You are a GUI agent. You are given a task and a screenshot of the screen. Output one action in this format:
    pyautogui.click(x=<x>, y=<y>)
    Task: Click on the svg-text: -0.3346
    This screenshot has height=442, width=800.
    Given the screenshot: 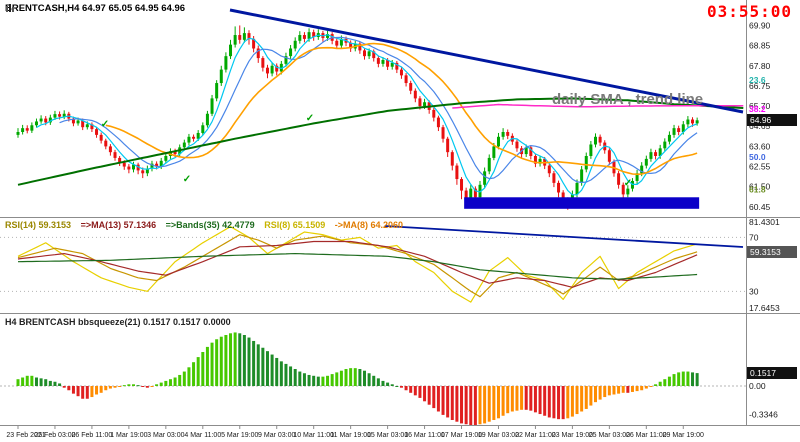 What is the action you would take?
    pyautogui.click(x=763, y=414)
    